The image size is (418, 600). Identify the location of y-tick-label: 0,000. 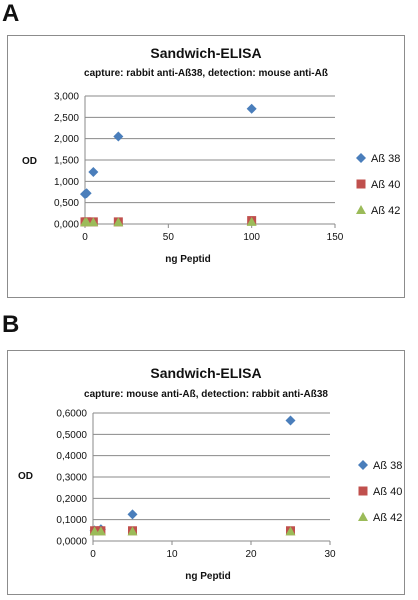
(66, 225).